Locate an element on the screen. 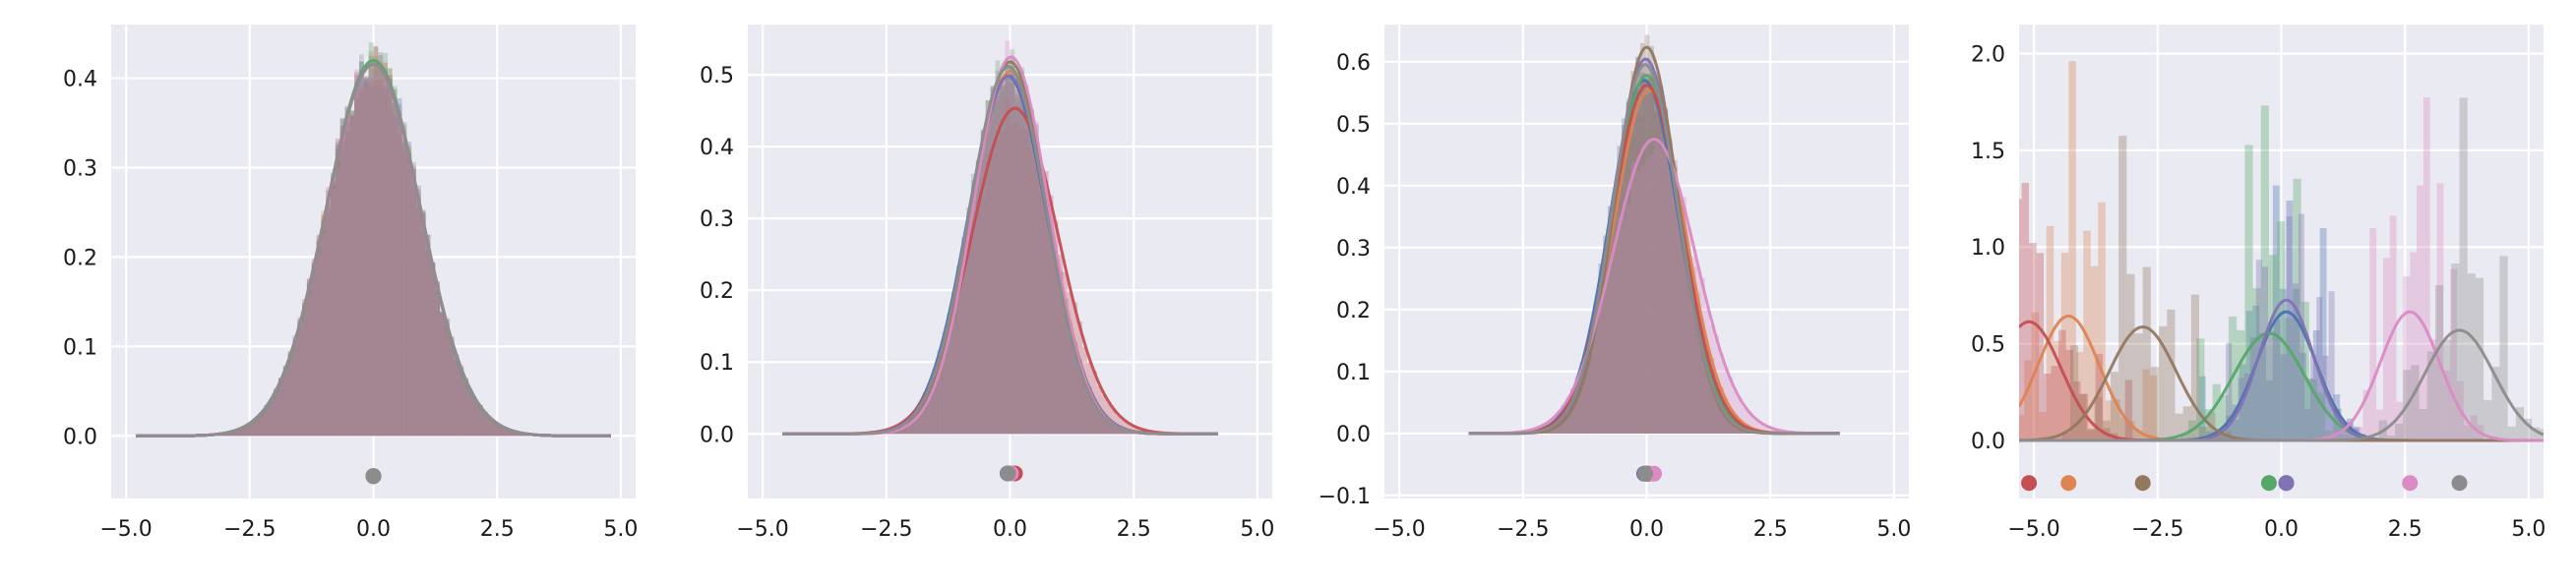 This screenshot has height=585, width=2576. x-tick-label: −2.5 is located at coordinates (886, 529).